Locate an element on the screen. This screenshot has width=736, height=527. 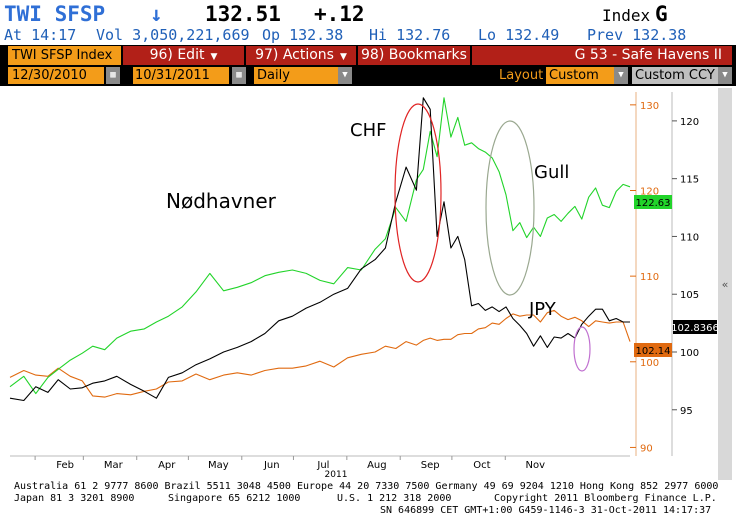
x-tick-label: Apr is located at coordinates (167, 465).